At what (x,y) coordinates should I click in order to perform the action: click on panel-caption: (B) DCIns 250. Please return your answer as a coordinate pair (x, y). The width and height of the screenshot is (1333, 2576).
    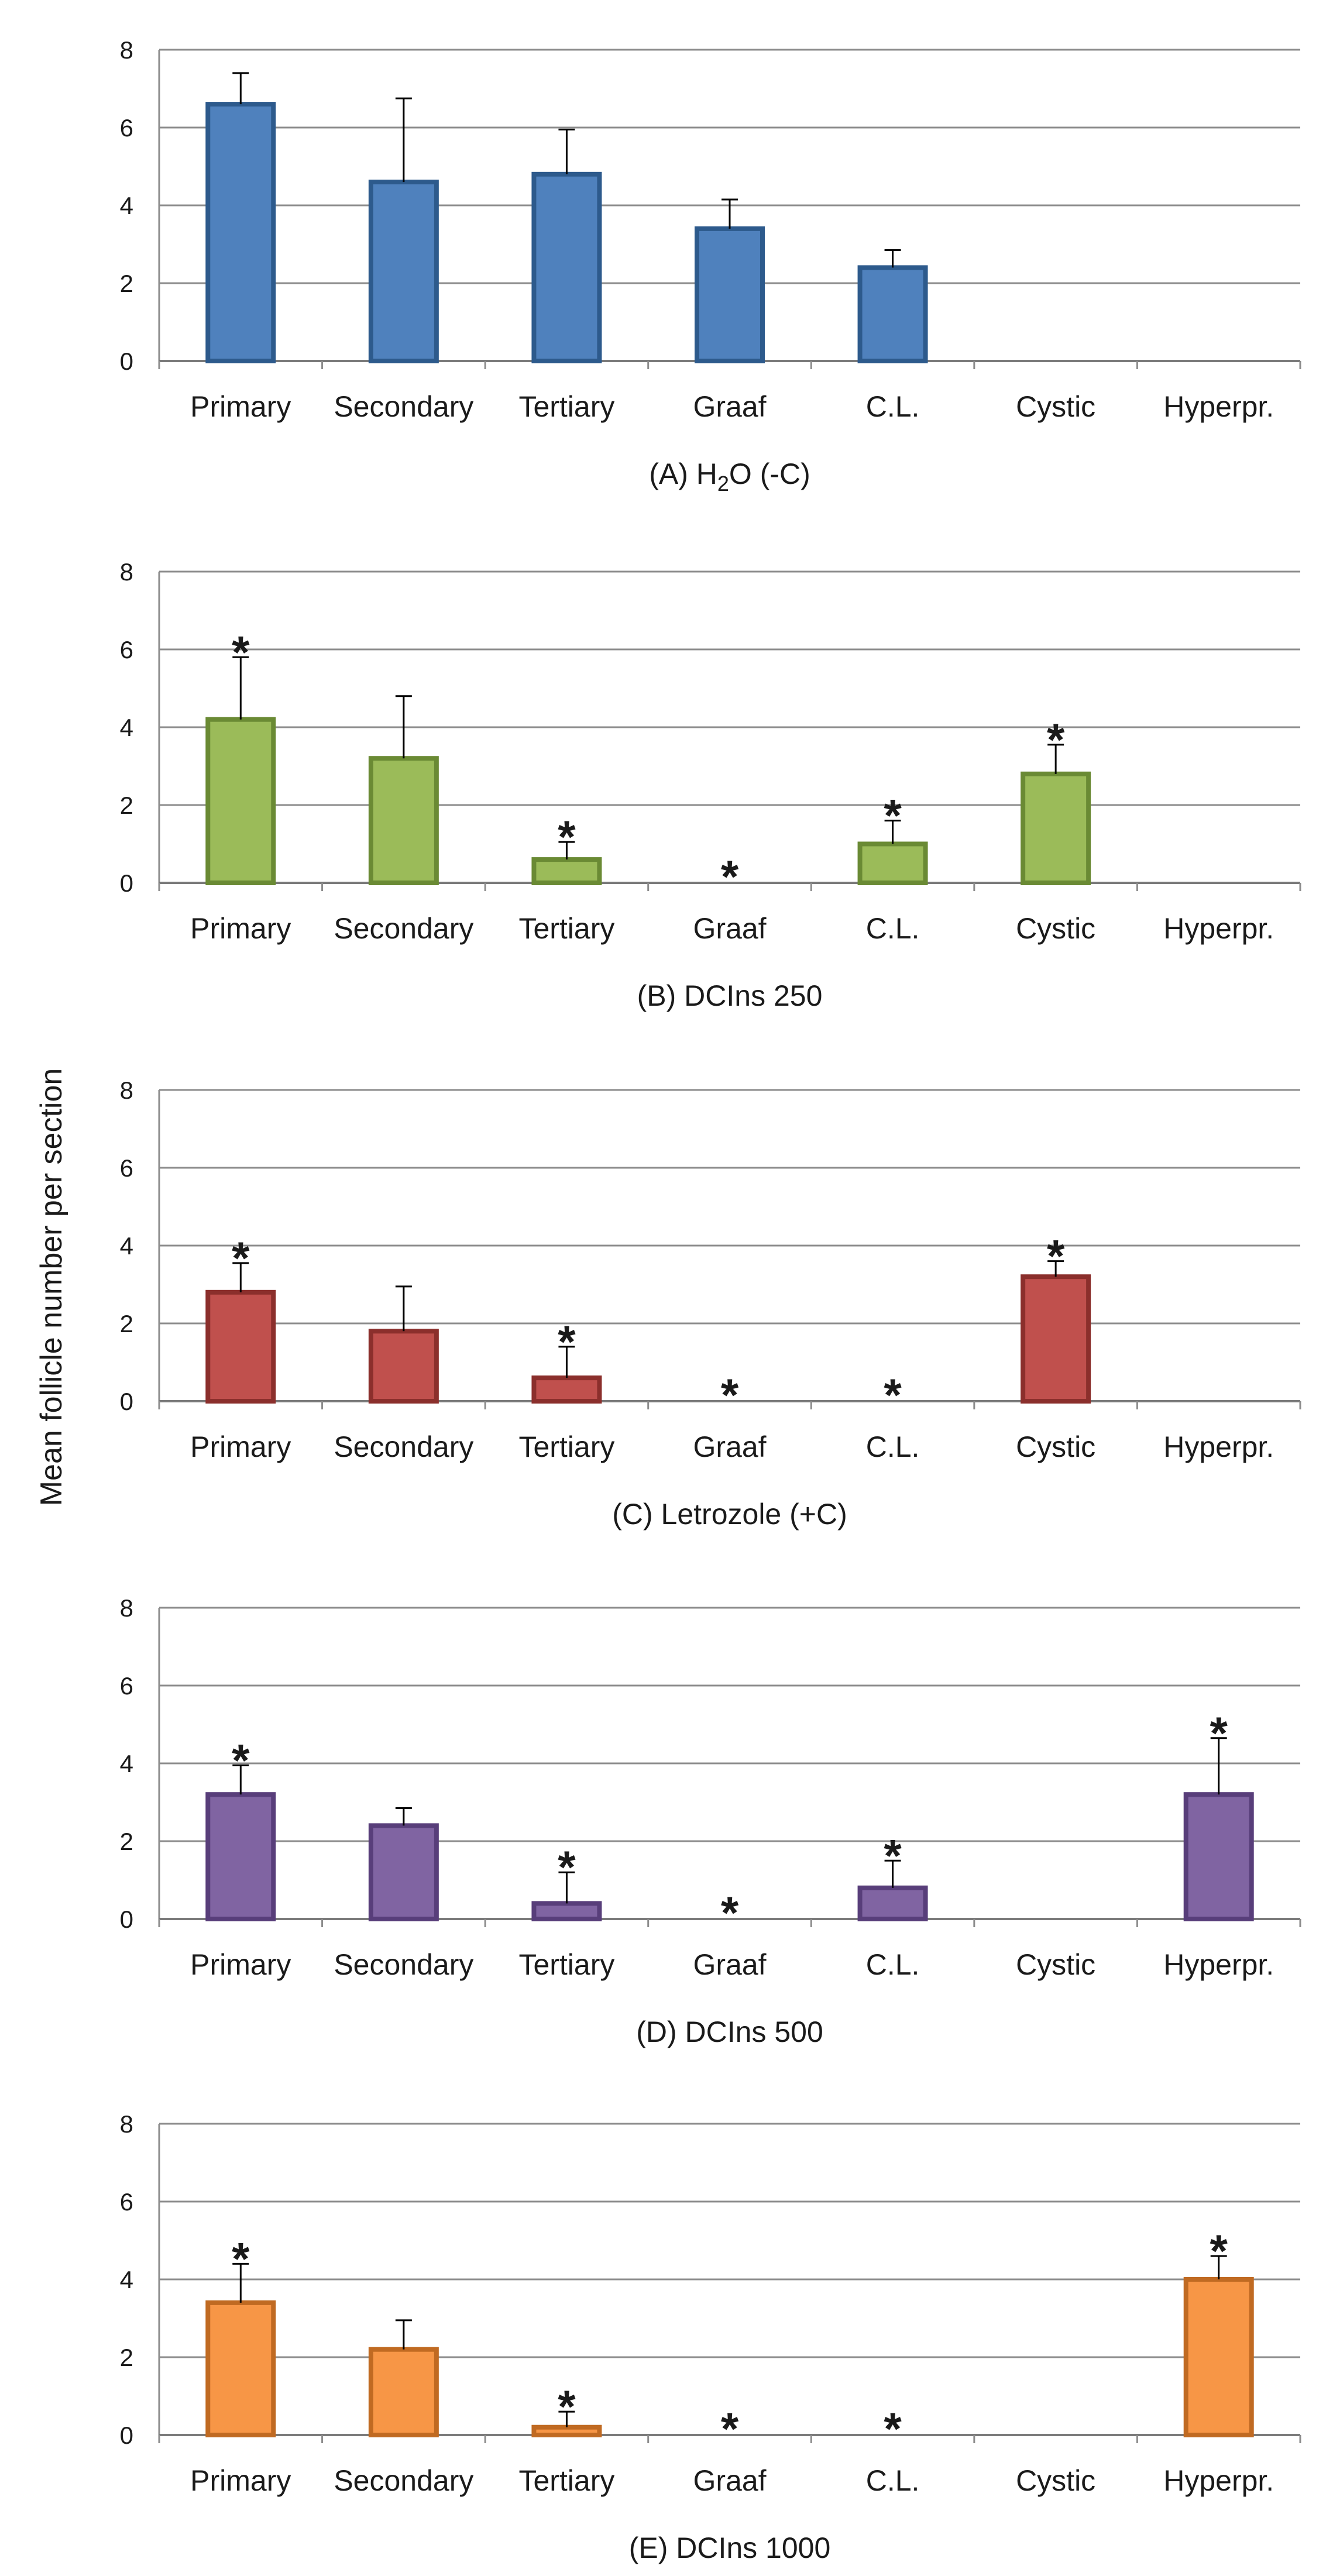
    Looking at the image, I should click on (730, 996).